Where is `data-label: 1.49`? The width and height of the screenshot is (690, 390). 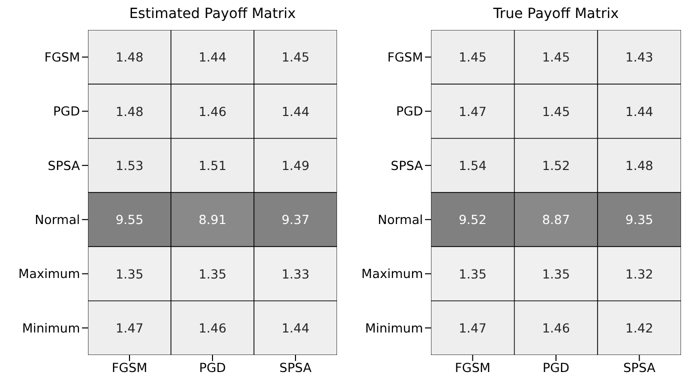 data-label: 1.49 is located at coordinates (296, 165).